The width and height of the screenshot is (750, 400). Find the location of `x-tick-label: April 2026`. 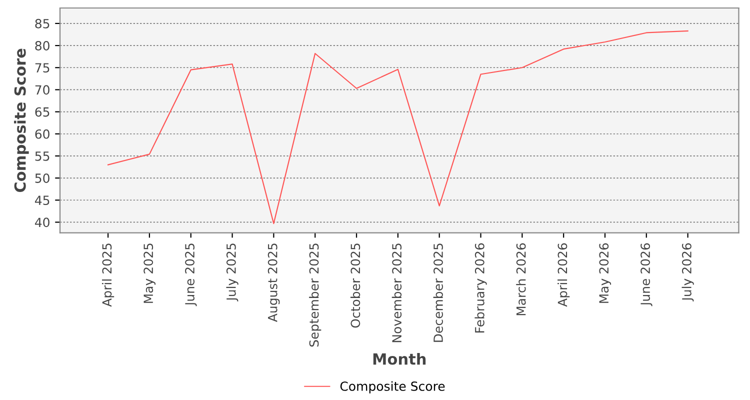

x-tick-label: April 2026 is located at coordinates (564, 275).